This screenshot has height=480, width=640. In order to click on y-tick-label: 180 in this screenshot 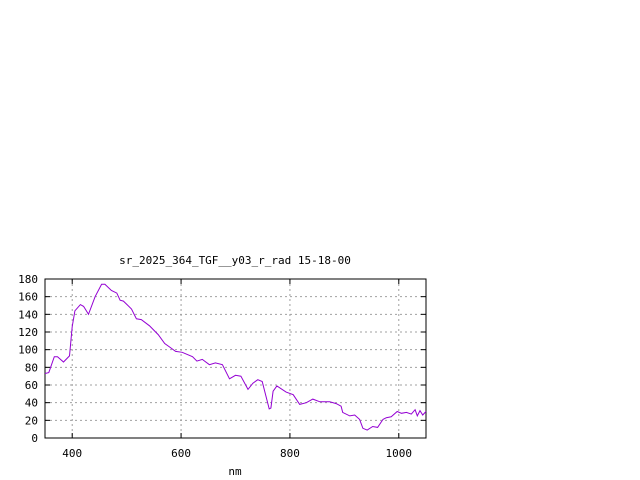, I will do `click(28, 279)`.